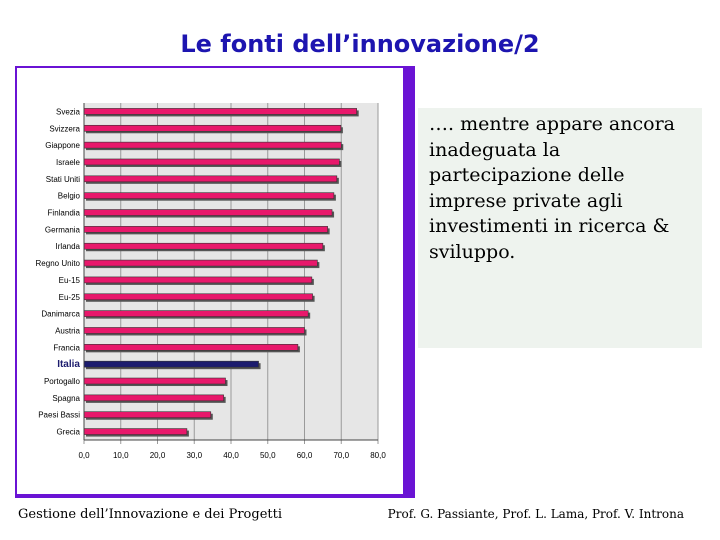  I want to click on category-label: Germania, so click(63, 229).